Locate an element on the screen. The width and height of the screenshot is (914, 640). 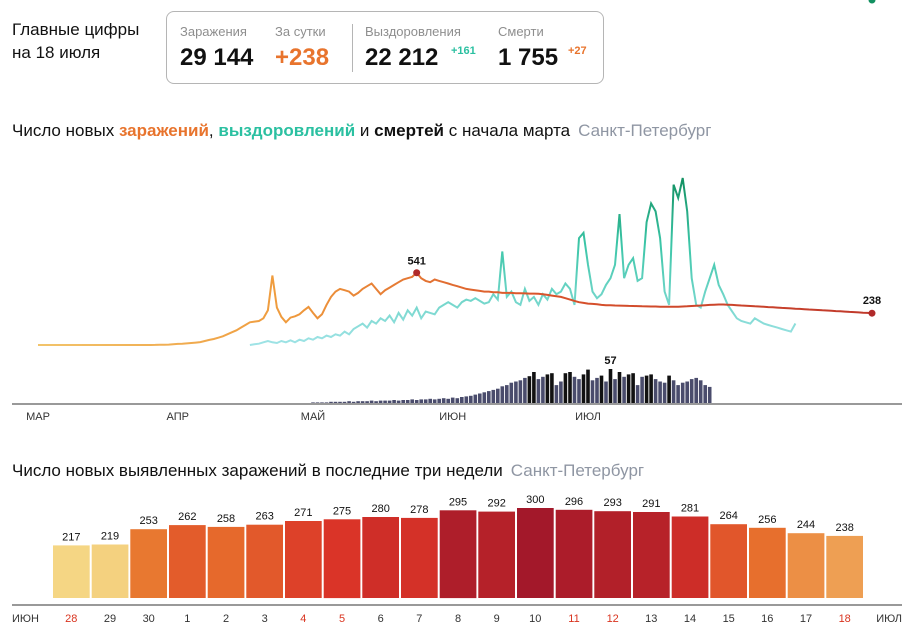
day-tick-label: 17 is located at coordinates (806, 619).